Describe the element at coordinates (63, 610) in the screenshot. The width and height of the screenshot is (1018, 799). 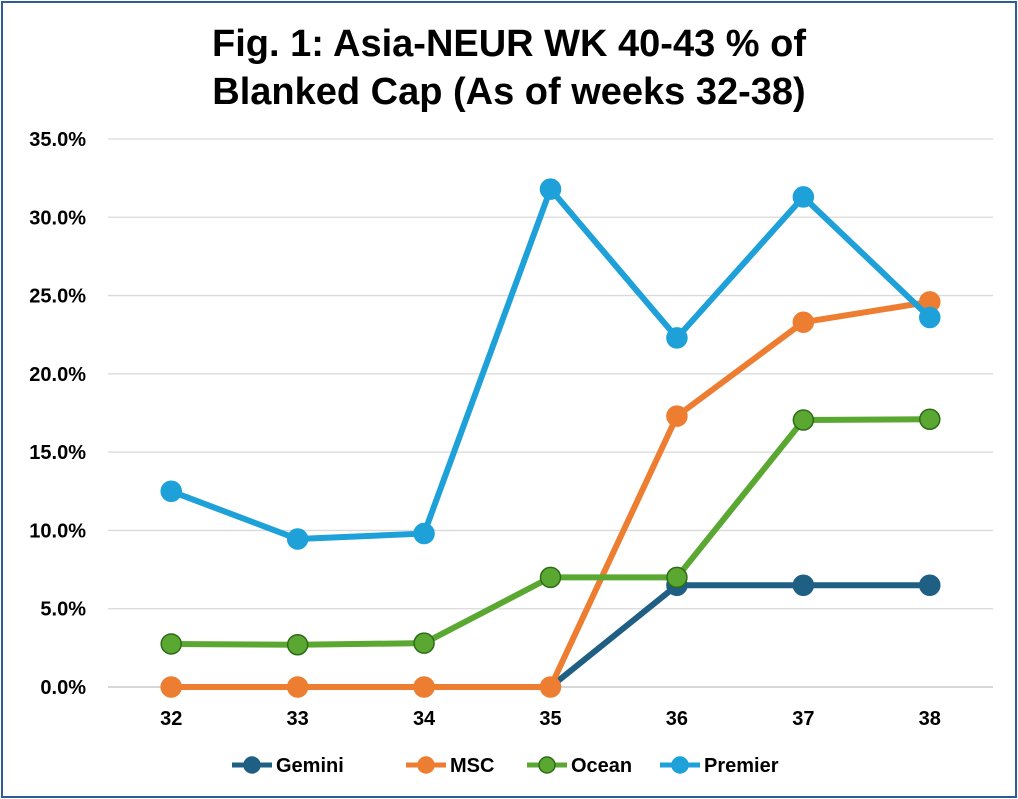
I see `y-tick-label: 5.0%` at that location.